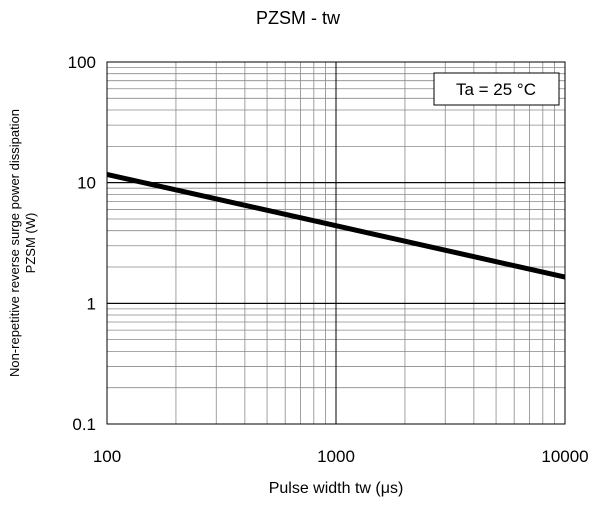 The height and width of the screenshot is (506, 596). Describe the element at coordinates (564, 456) in the screenshot. I see `x-tick-label: 10000` at that location.